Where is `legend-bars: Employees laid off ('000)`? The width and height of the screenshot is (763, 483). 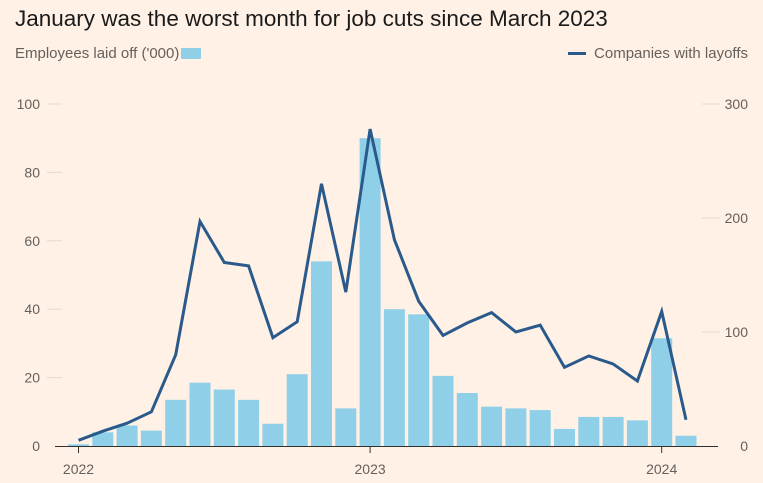
legend-bars: Employees laid off ('000) is located at coordinates (108, 53).